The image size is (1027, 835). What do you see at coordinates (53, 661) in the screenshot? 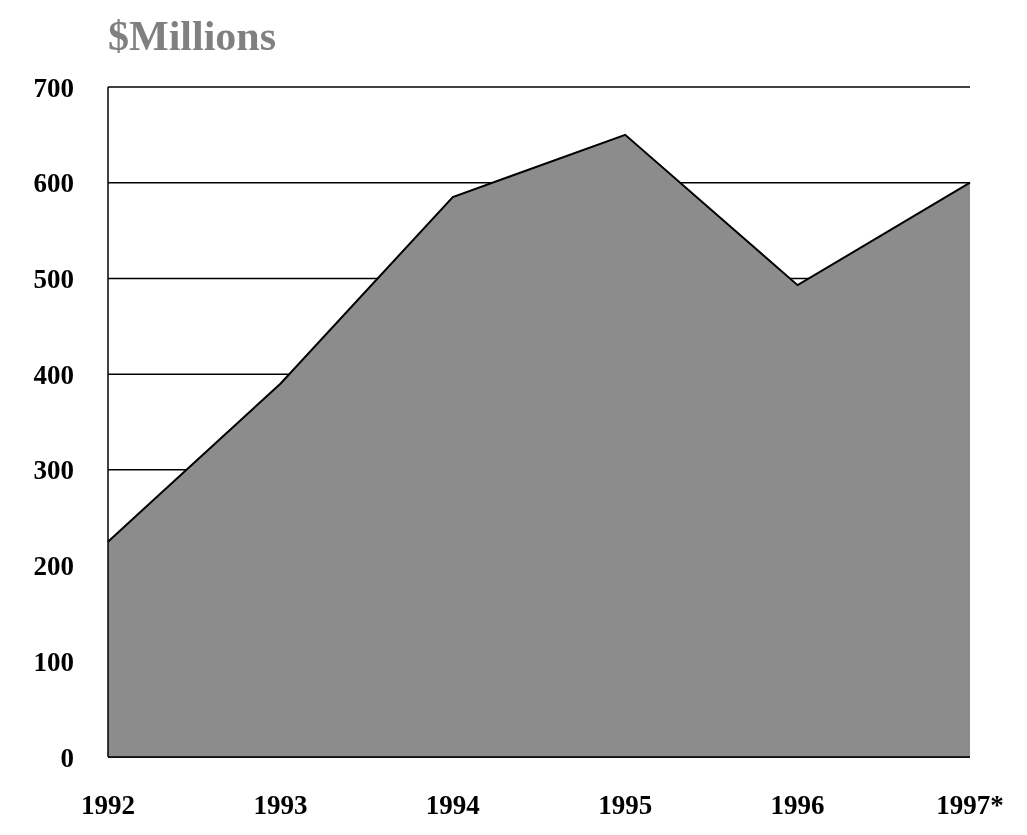
I see `y-tick-label: 100` at bounding box center [53, 661].